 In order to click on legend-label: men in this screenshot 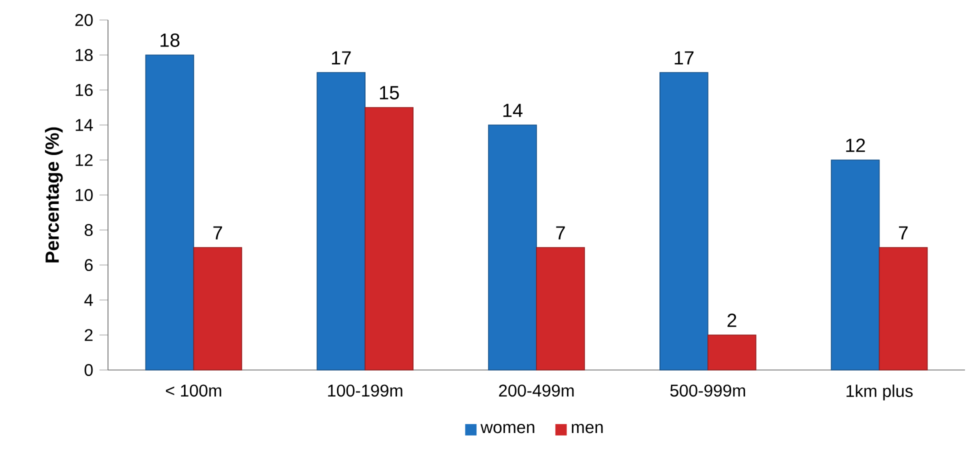, I will do `click(587, 429)`.